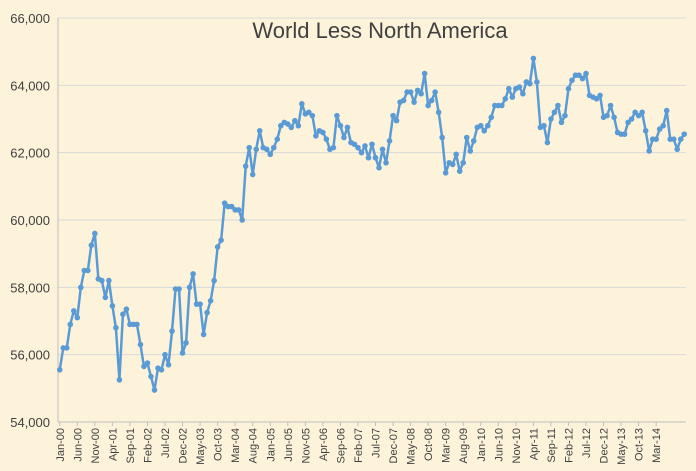 This screenshot has width=696, height=471. Describe the element at coordinates (640, 444) in the screenshot. I see `x-tick-label: Oct-13` at that location.